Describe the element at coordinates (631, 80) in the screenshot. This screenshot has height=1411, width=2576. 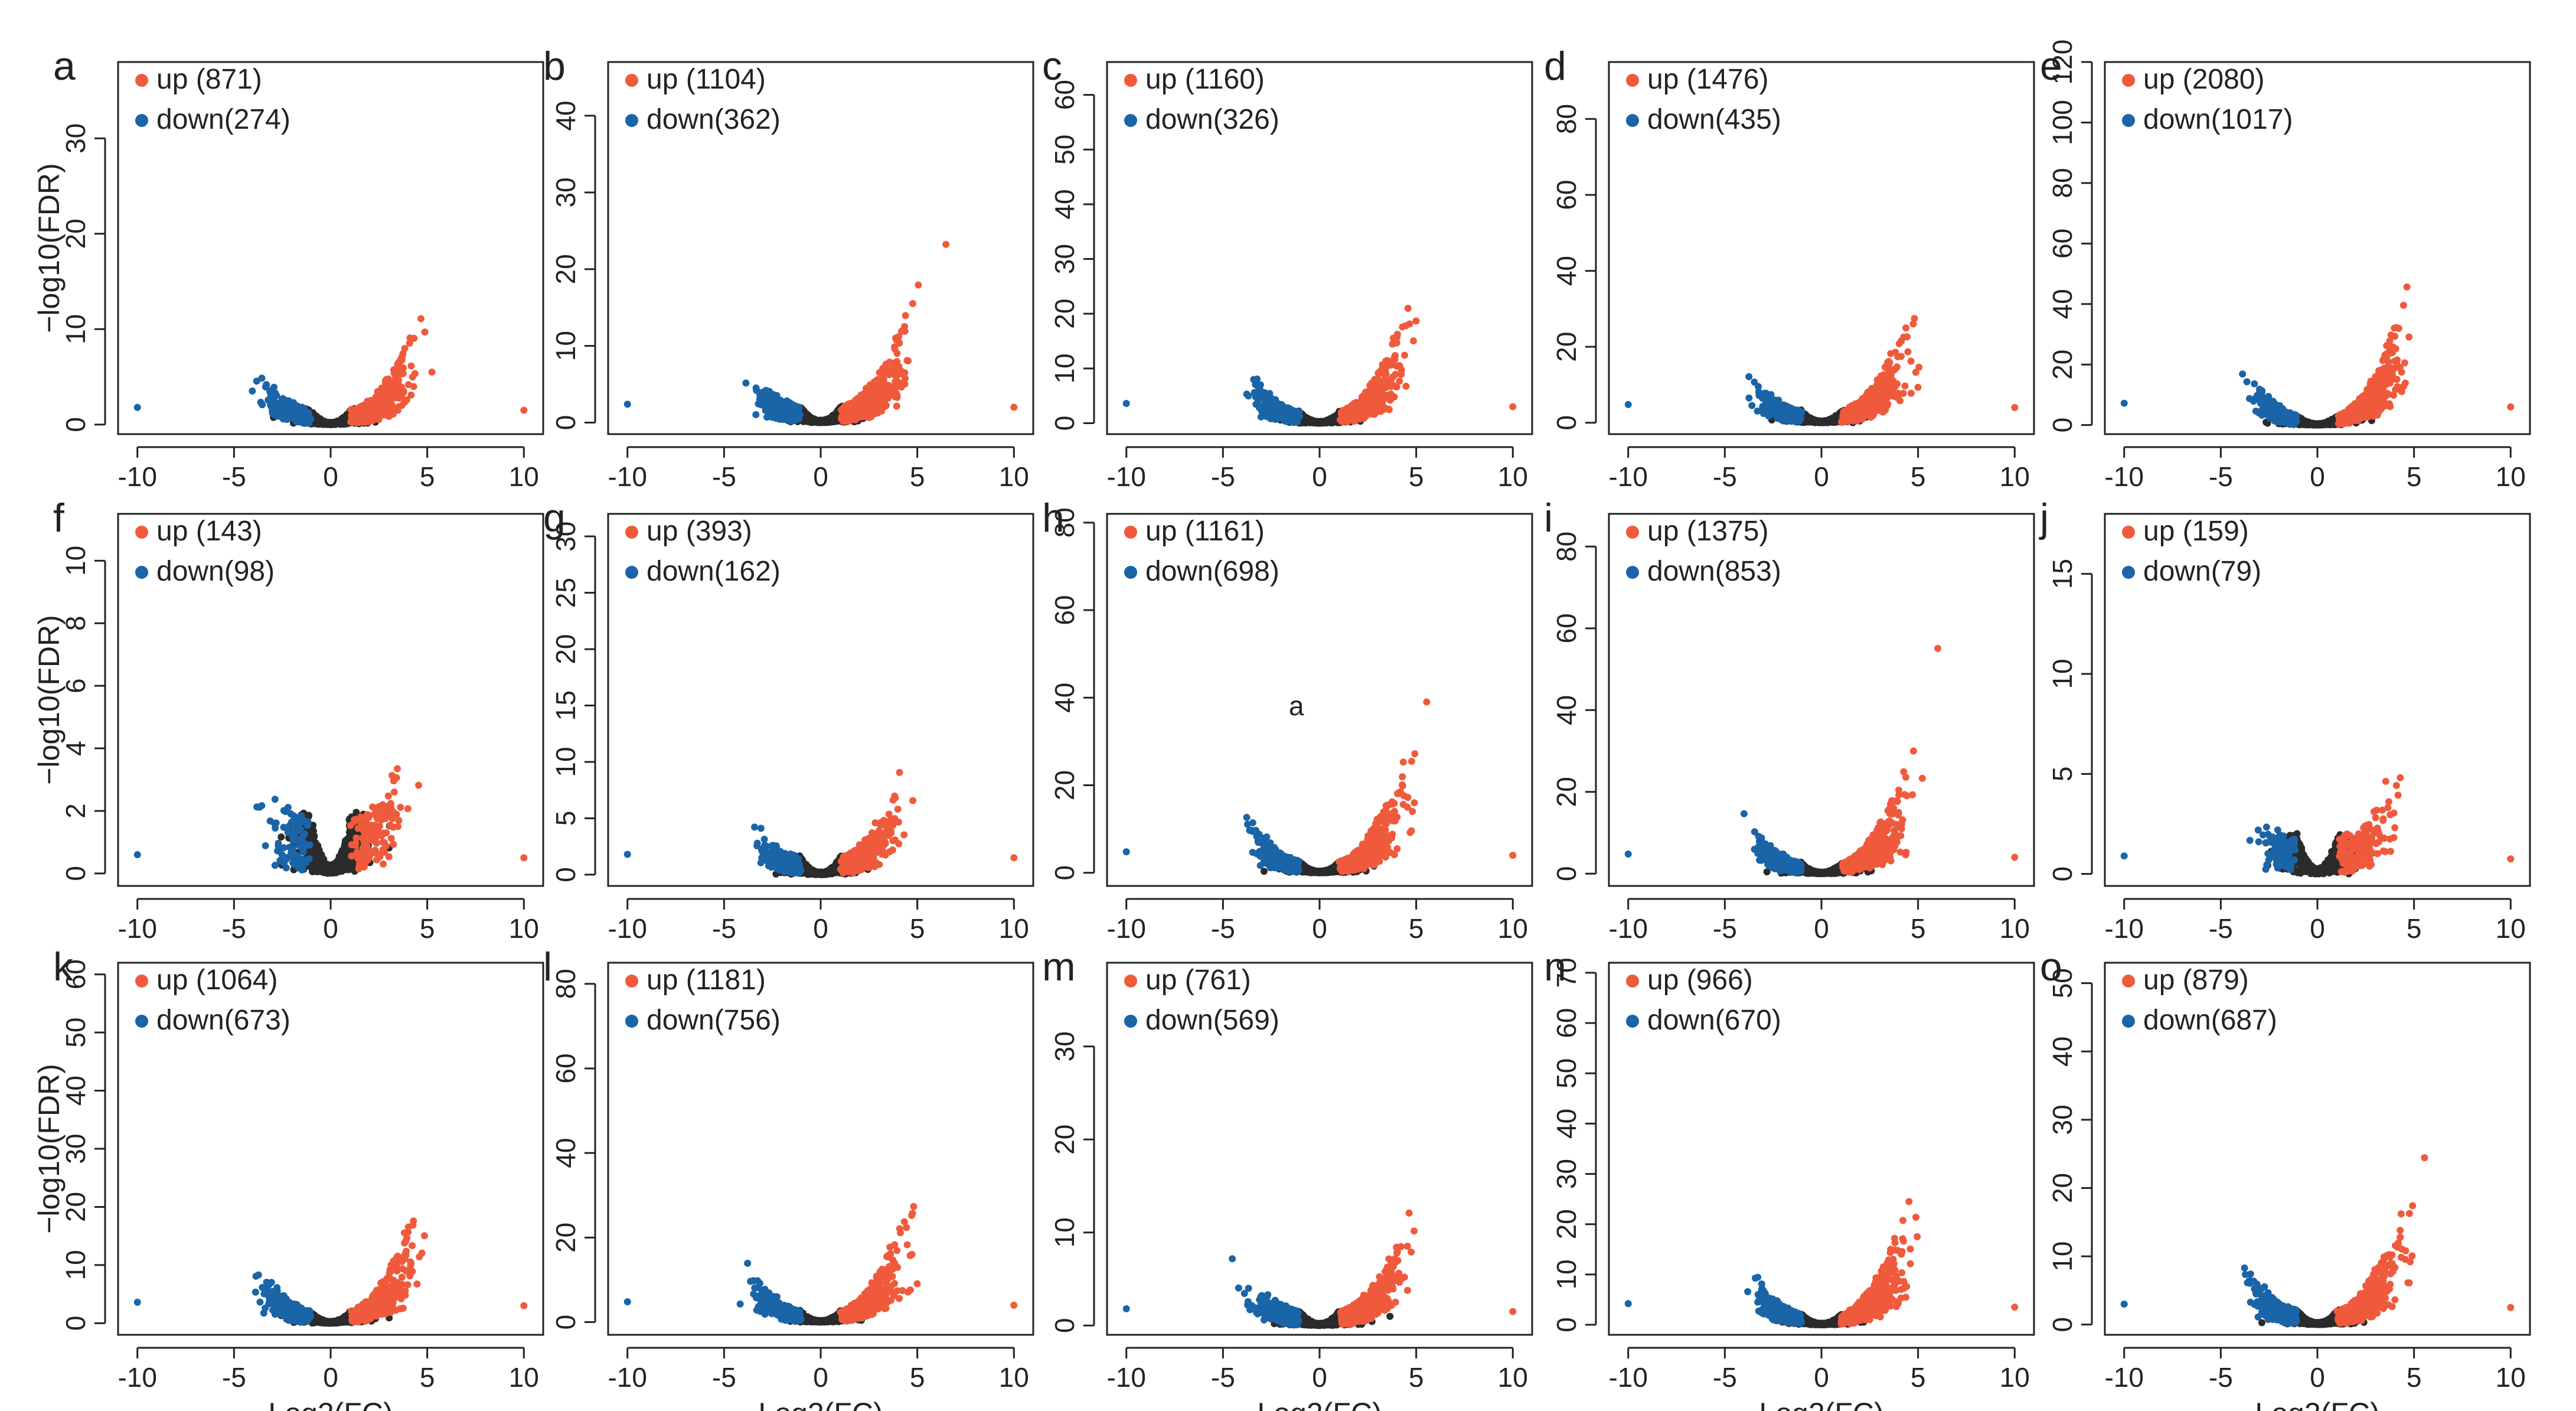
I see `legend-up-dot` at that location.